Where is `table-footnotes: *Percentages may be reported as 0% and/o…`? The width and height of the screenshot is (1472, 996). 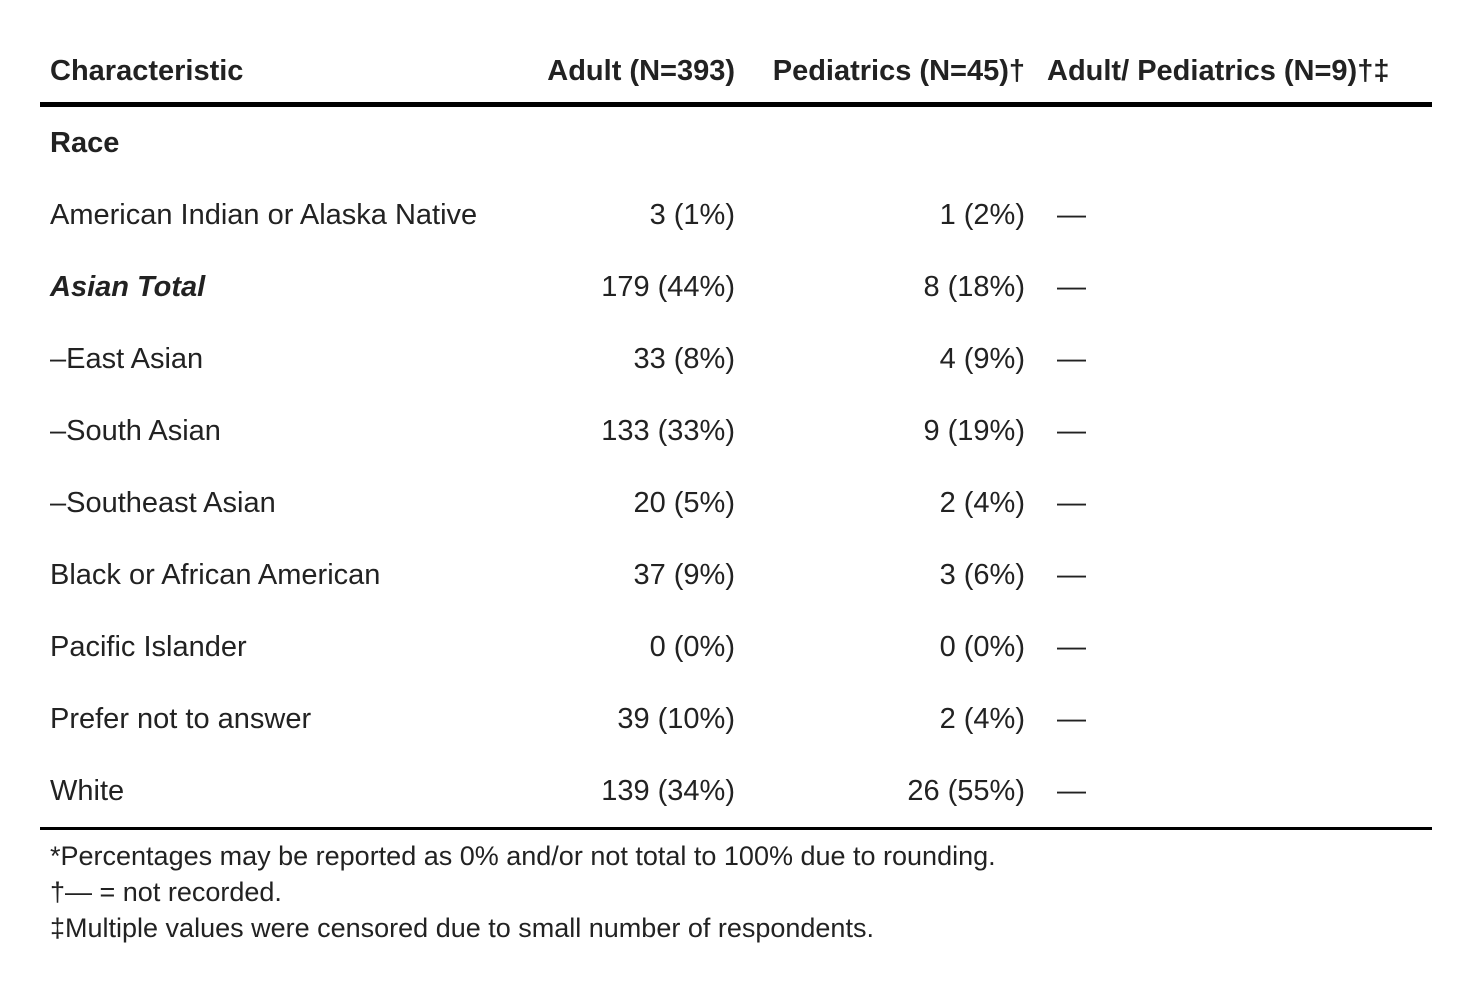
table-footnotes: *Percentages may be reported as 0% and/o… is located at coordinates (523, 892).